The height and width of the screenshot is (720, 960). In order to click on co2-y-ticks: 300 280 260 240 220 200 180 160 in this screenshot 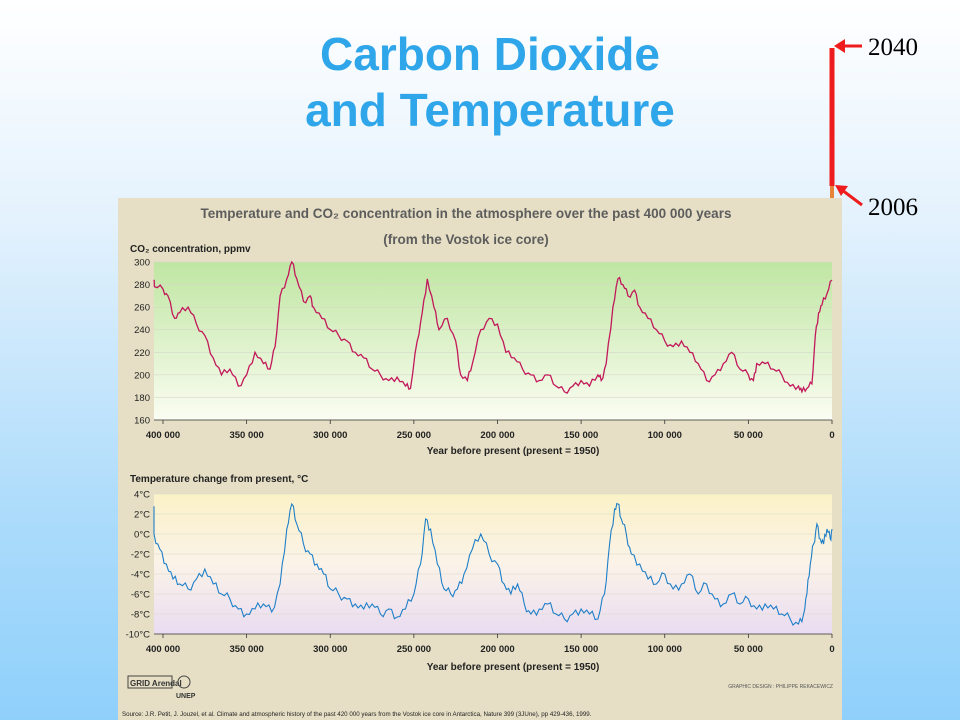, I will do `click(142, 342)`.